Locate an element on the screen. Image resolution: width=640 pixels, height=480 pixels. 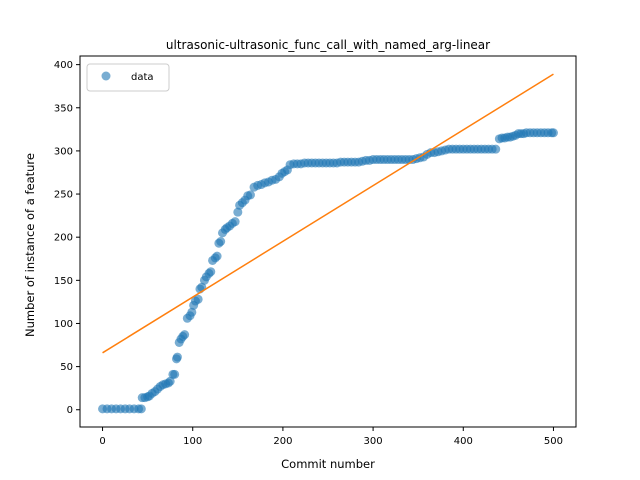
y-tick-label: 50 is located at coordinates (66, 367).